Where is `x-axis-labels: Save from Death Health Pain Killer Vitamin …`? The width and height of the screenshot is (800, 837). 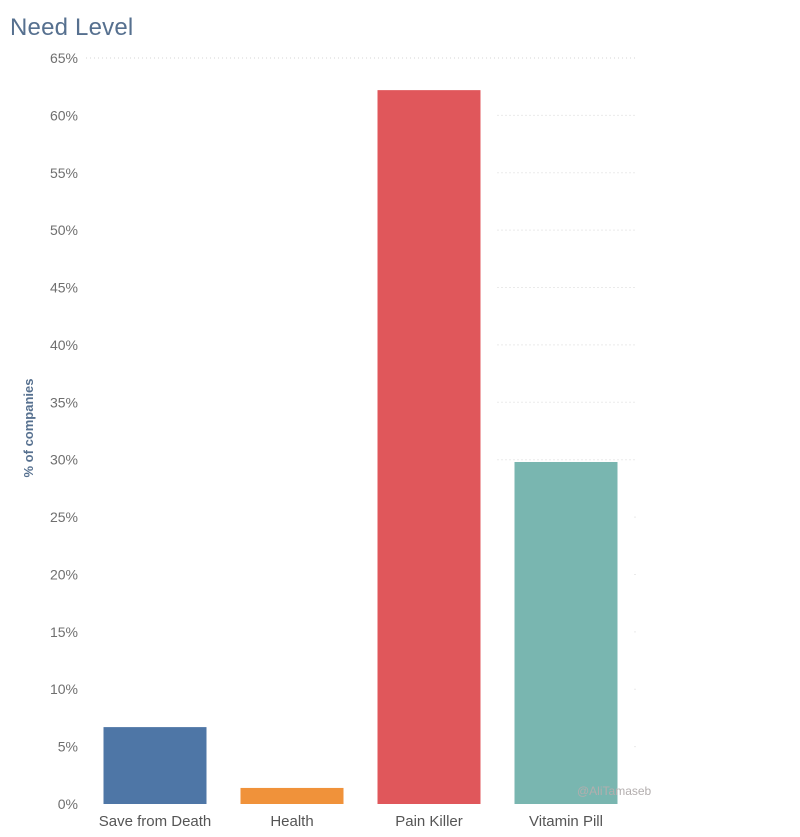
x-axis-labels: Save from Death Health Pain Killer Vitamin … is located at coordinates (351, 821).